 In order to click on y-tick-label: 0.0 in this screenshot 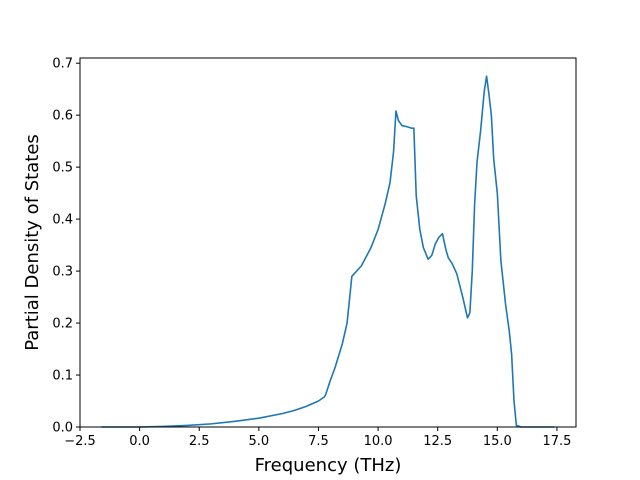, I will do `click(62, 428)`.